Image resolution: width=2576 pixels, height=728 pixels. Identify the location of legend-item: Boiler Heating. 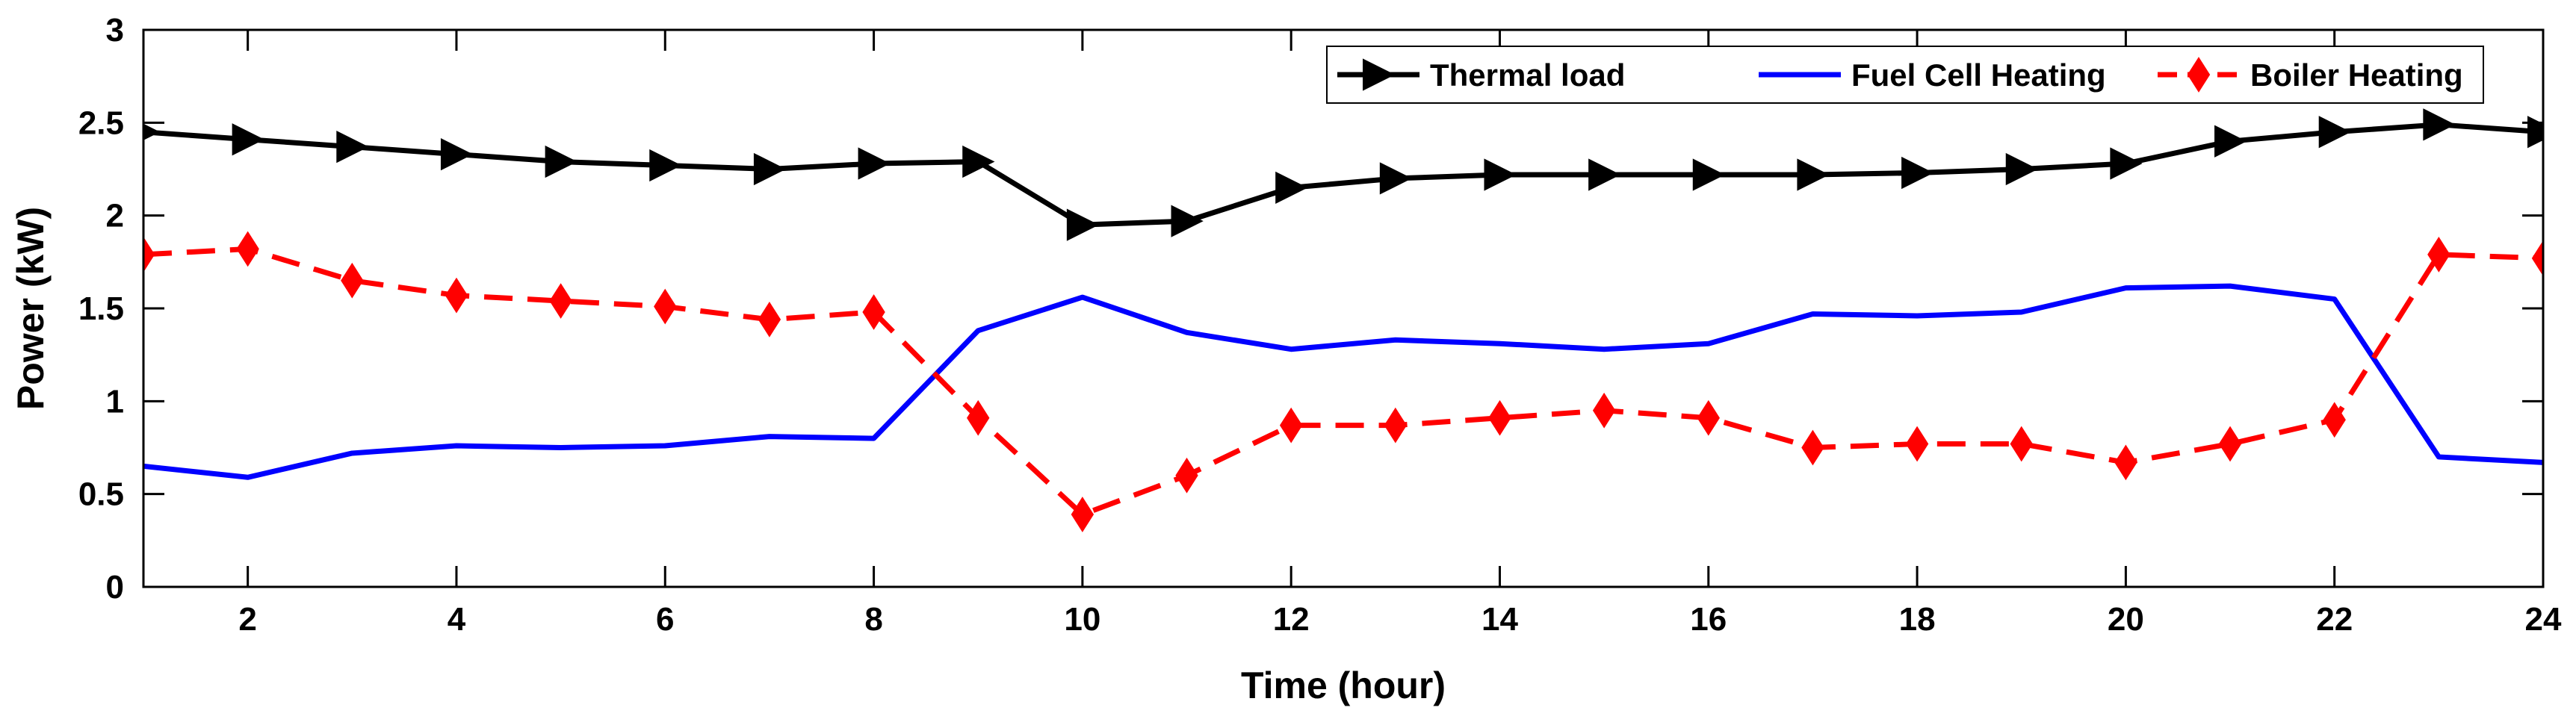
(2310, 75).